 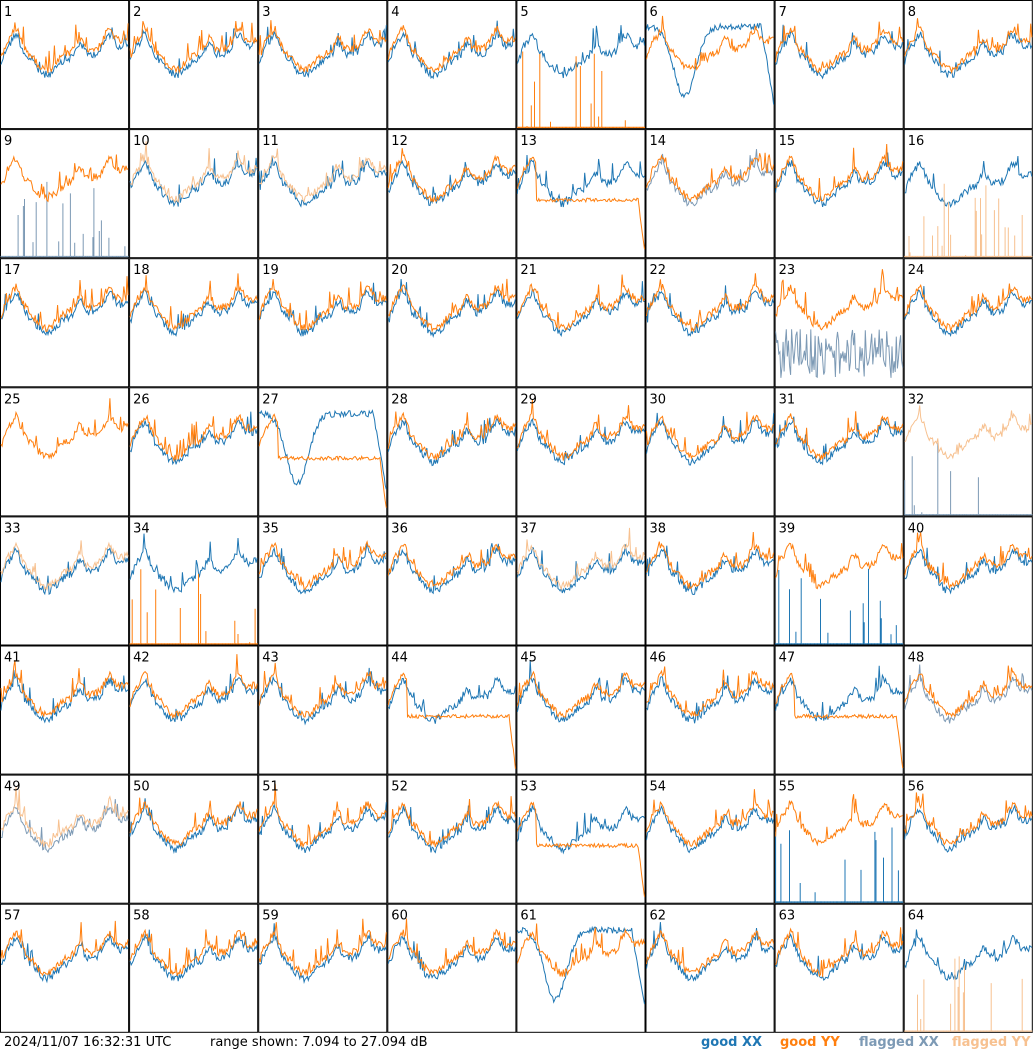 I want to click on panel-4-yy-line, so click(x=451, y=49).